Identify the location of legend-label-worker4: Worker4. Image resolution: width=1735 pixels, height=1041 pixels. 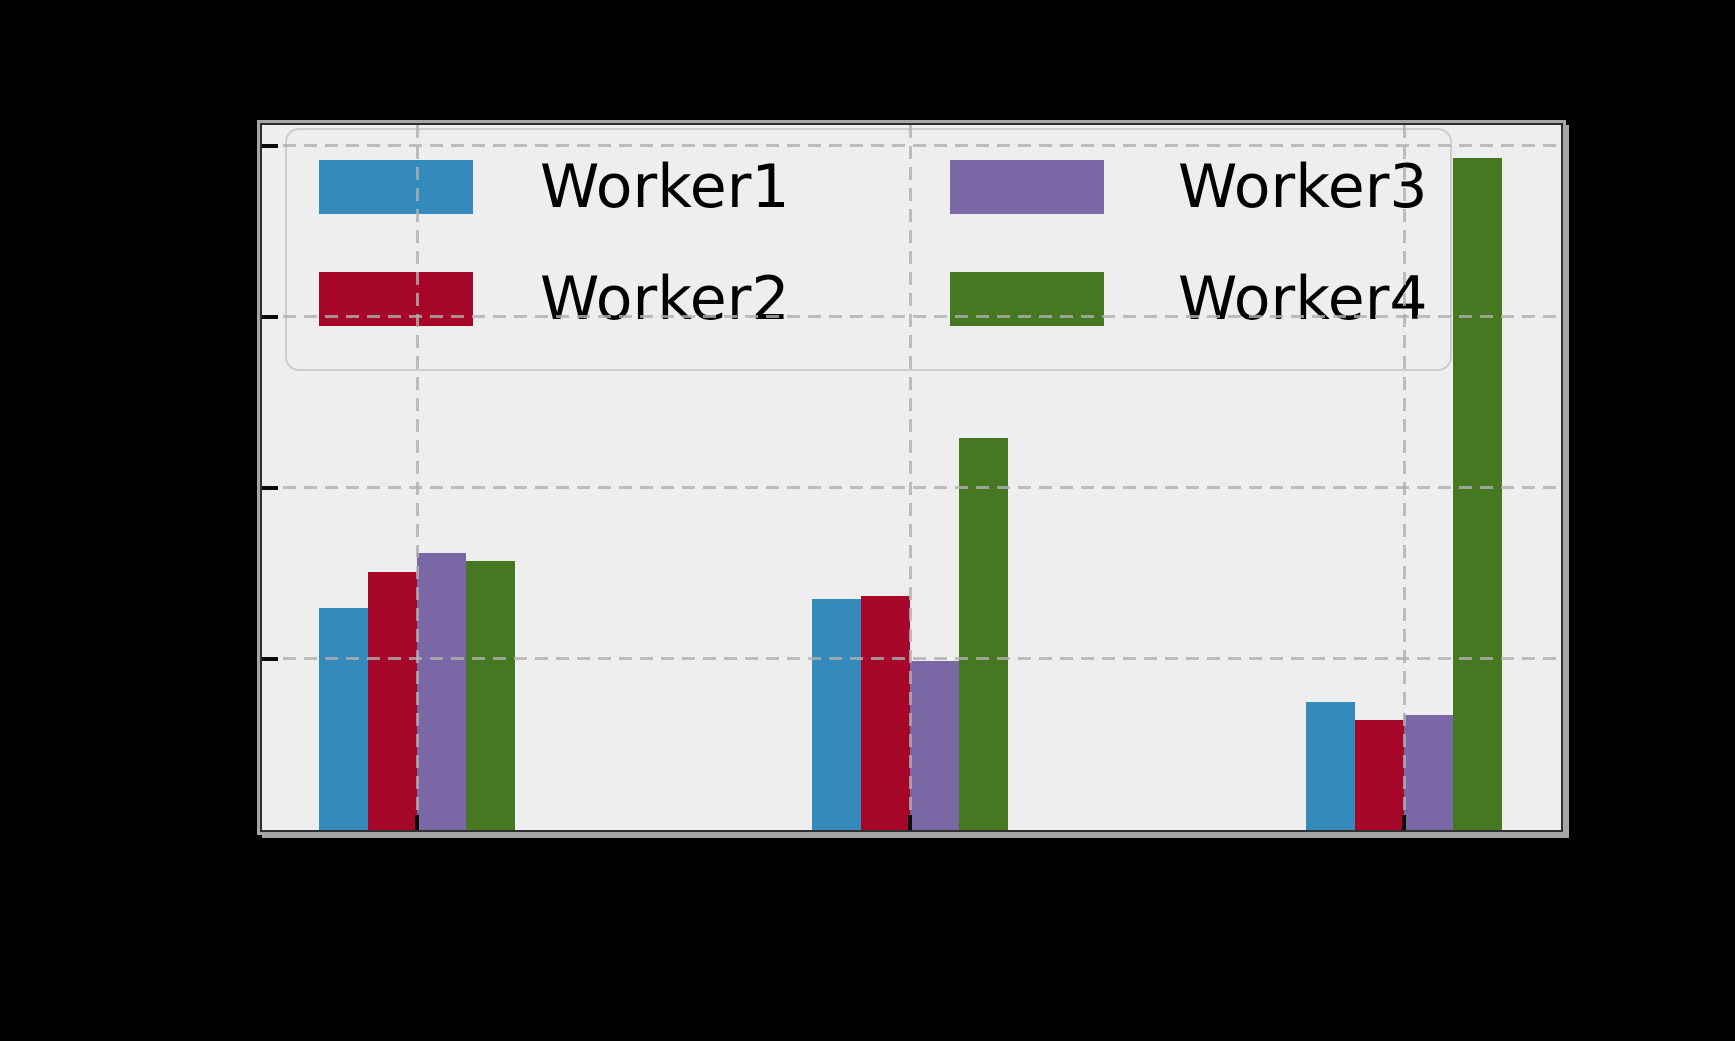
(1303, 299).